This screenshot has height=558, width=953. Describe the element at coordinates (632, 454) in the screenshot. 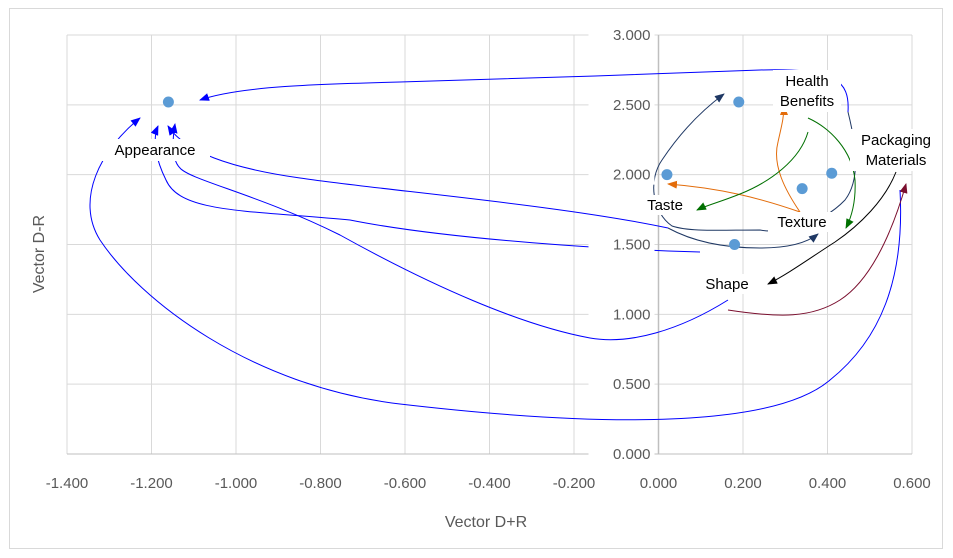

I see `y-tick-label: 0.000` at that location.